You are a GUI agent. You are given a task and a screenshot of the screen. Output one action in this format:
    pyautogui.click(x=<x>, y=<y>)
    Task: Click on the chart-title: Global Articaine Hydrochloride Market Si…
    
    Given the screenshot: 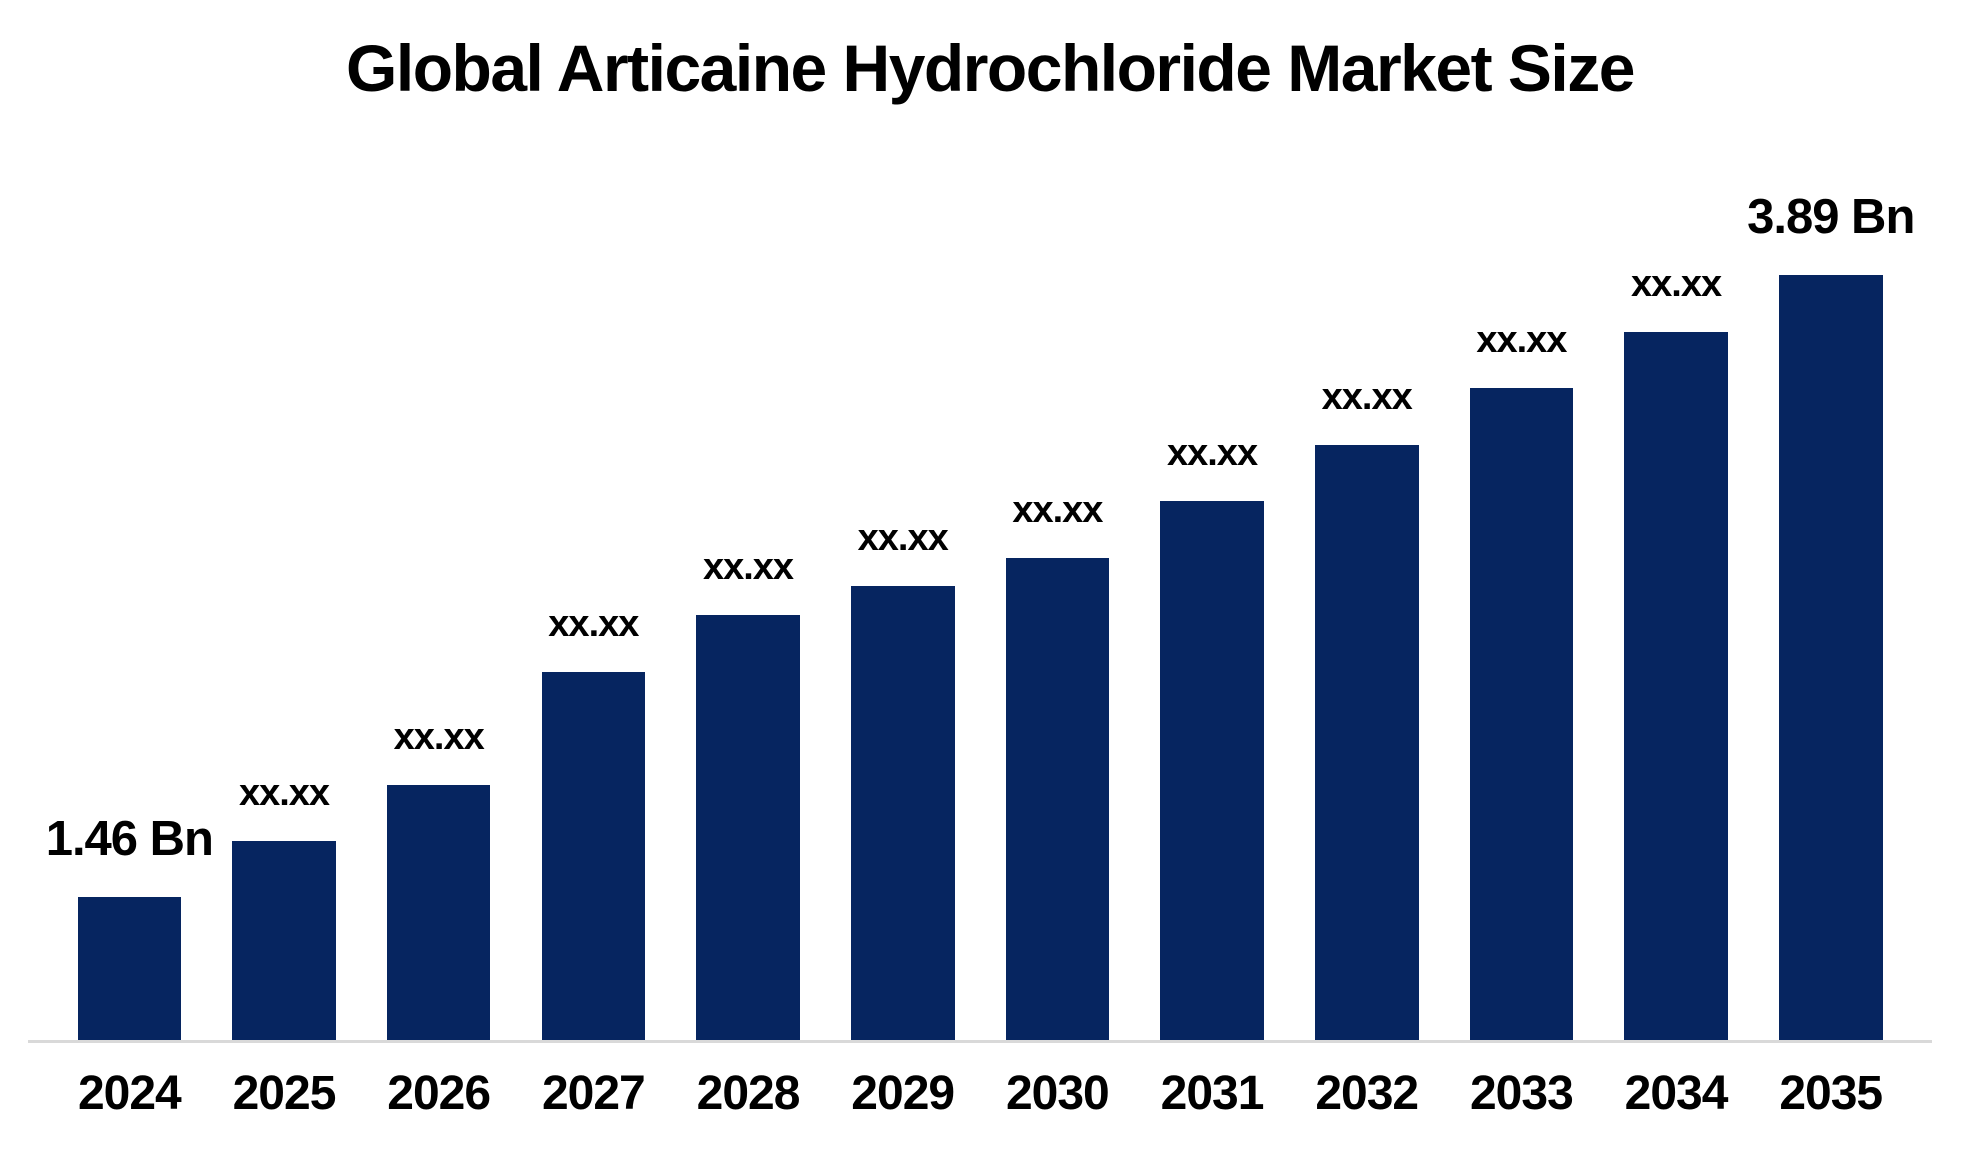 What is the action you would take?
    pyautogui.click(x=990, y=68)
    